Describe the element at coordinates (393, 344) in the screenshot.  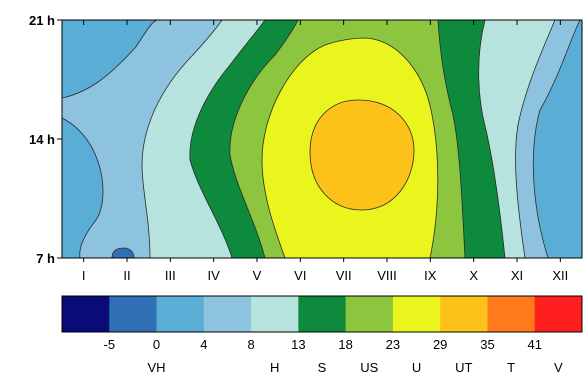
I see `legend-threshold-label: 23` at that location.